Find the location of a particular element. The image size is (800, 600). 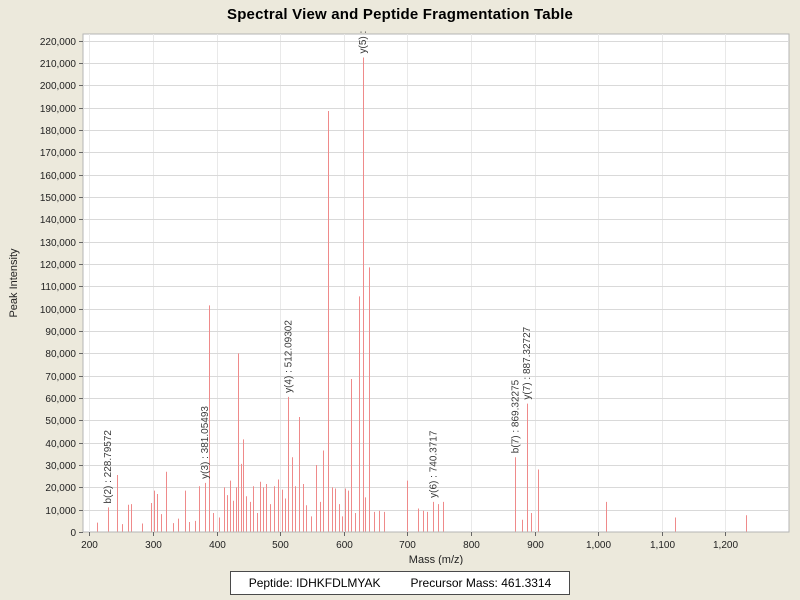

peak-annotation: y(7) : 887.32727 is located at coordinates (527, 362).